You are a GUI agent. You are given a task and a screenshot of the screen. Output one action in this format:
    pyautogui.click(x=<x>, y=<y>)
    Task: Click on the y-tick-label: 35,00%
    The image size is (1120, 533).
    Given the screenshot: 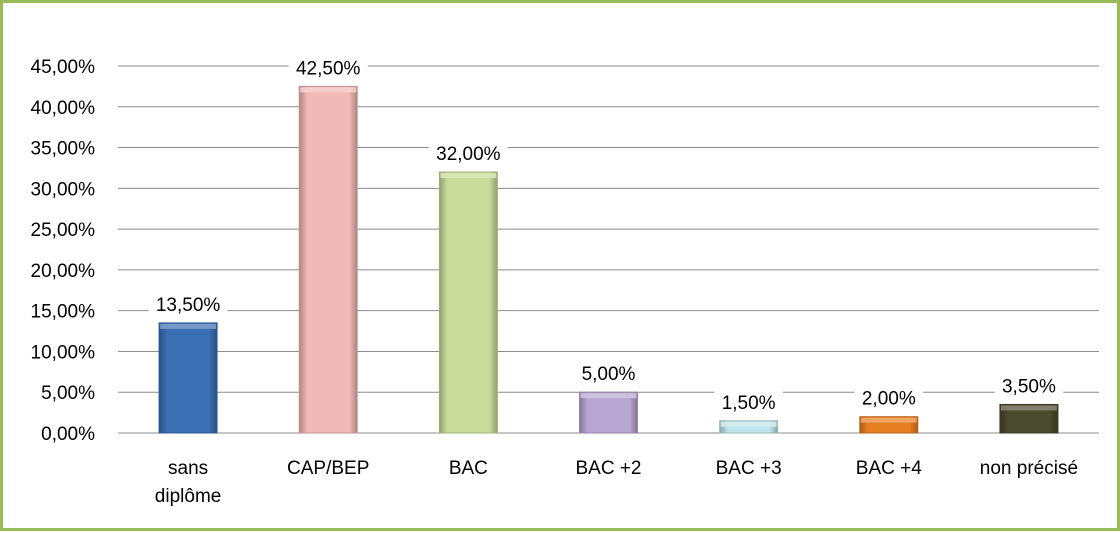 What is the action you would take?
    pyautogui.click(x=63, y=149)
    